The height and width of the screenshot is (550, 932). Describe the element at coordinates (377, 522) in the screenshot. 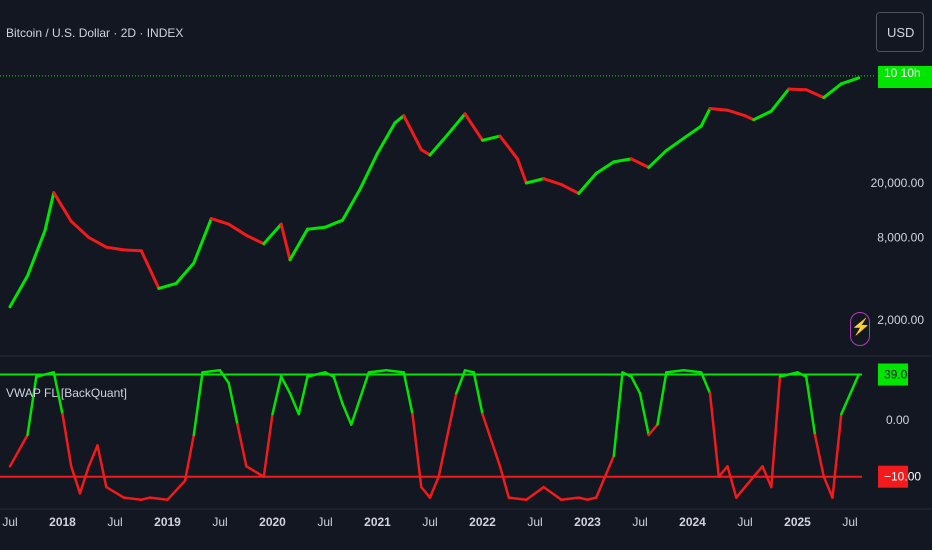

I see `time-tick-label: 2021` at that location.